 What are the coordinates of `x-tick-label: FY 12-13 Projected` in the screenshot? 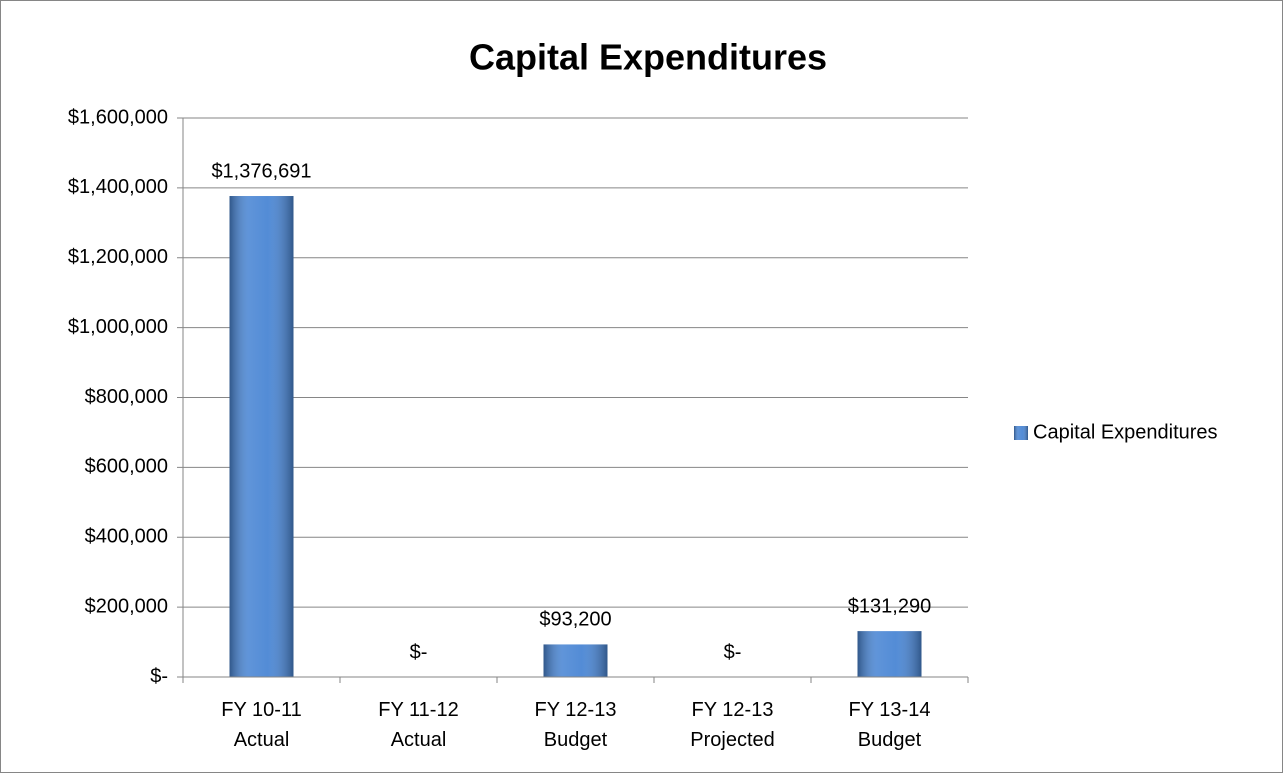 It's located at (732, 725).